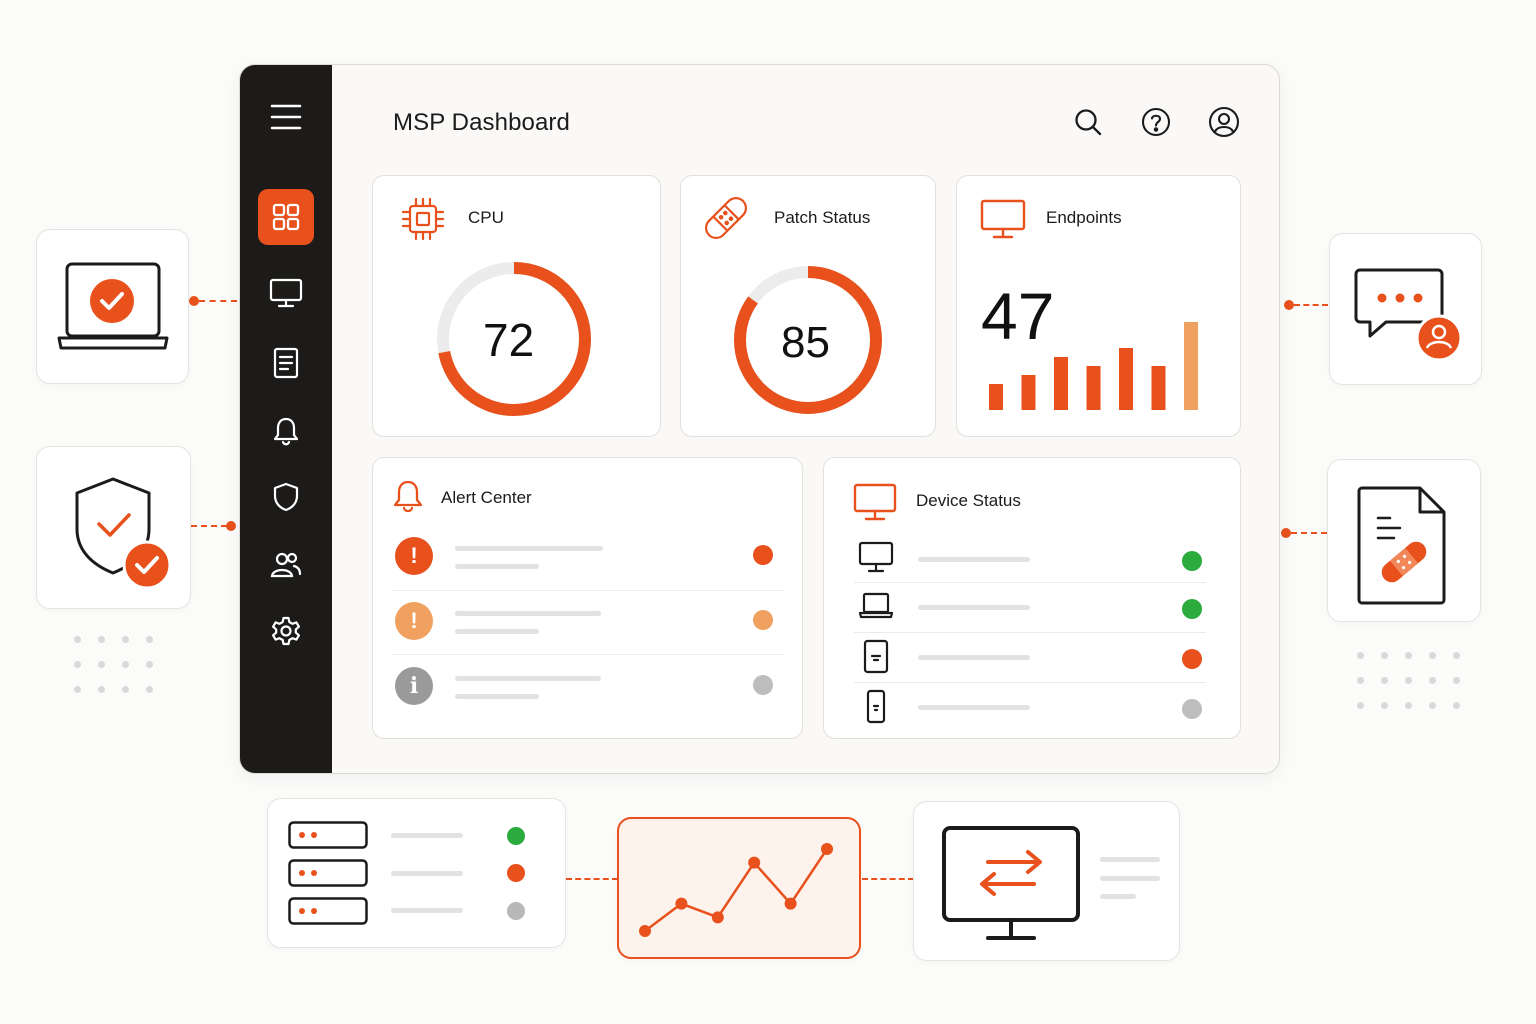 The width and height of the screenshot is (1536, 1024). I want to click on laptop-check-icon, so click(113, 306).